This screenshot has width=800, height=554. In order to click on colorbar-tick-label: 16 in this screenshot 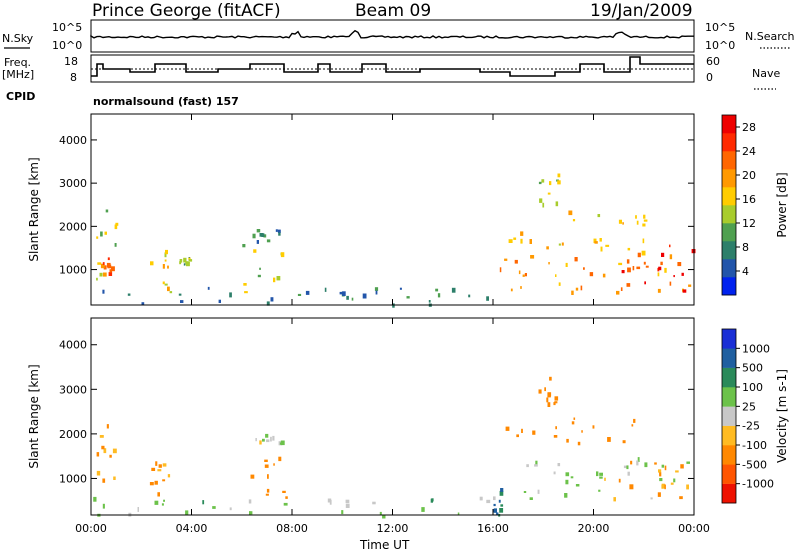, I will do `click(749, 199)`.